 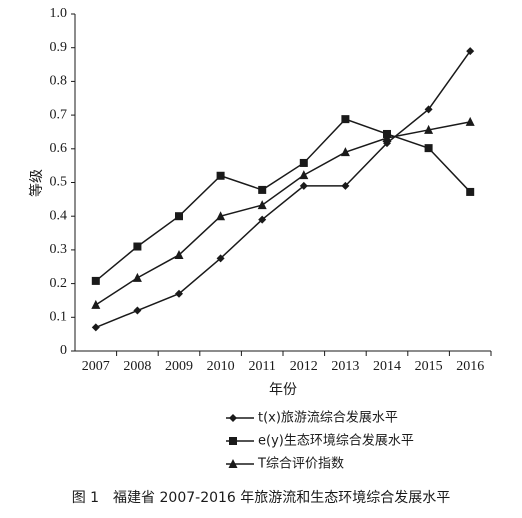 What do you see at coordinates (63, 350) in the screenshot?
I see `y-tick-label: 0` at bounding box center [63, 350].